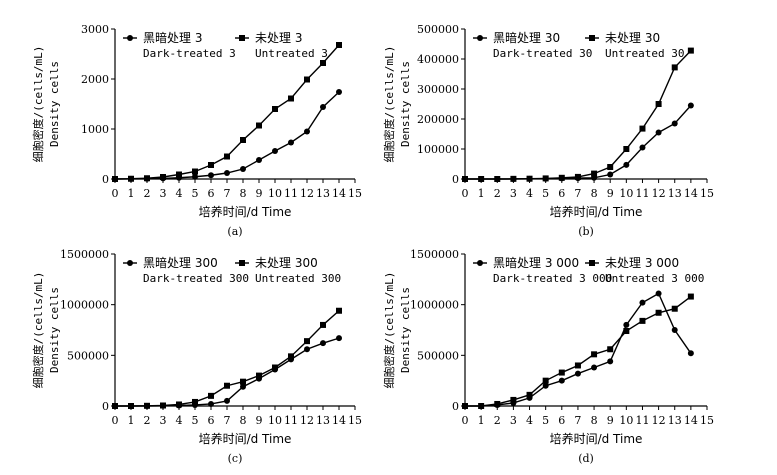  I want to click on legend-marker-square, so click(592, 38).